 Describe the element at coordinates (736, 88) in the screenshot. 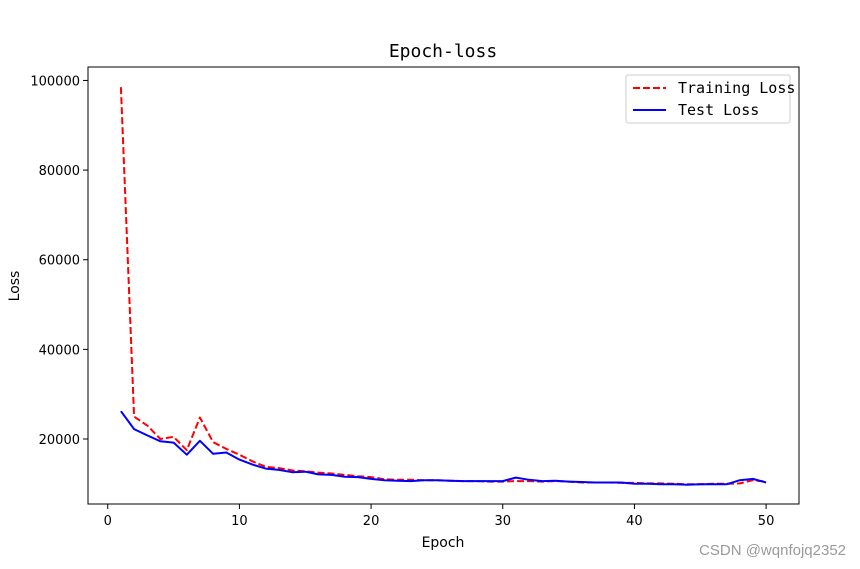

I see `legend-label-training-loss: Training Loss` at that location.